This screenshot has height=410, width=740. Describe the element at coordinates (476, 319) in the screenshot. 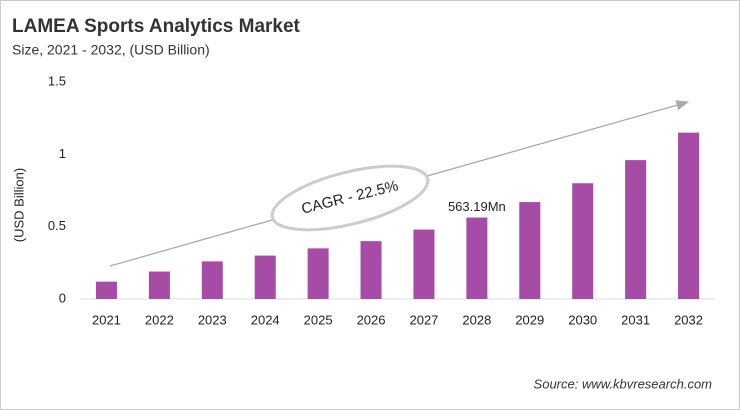

I see `x-tick-label: 2028` at that location.